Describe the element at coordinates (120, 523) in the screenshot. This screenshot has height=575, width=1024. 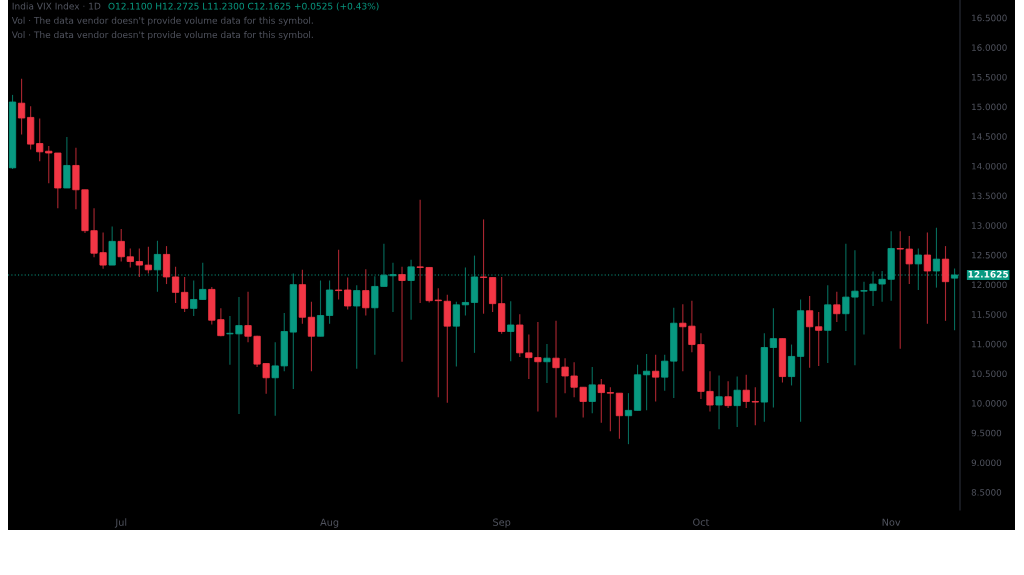
I see `x-tick-label: Jul` at that location.